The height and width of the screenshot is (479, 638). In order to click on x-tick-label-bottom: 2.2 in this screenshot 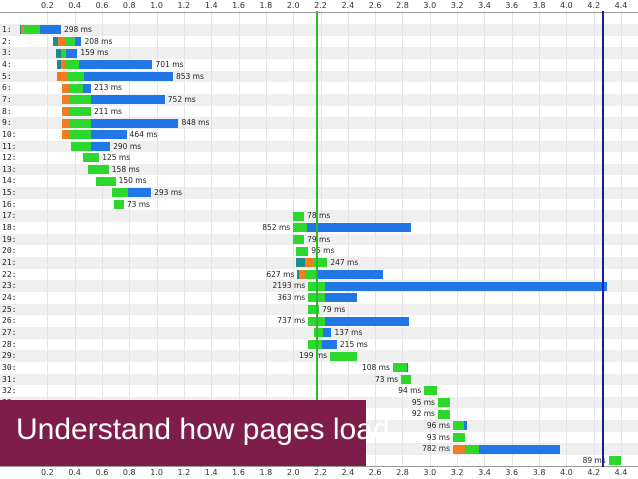, I will do `click(320, 472)`.